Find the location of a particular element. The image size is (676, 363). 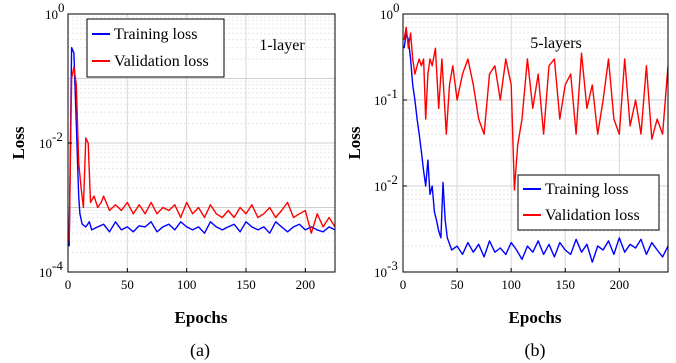

panel-b-x-tick-label: 200 is located at coordinates (620, 284).